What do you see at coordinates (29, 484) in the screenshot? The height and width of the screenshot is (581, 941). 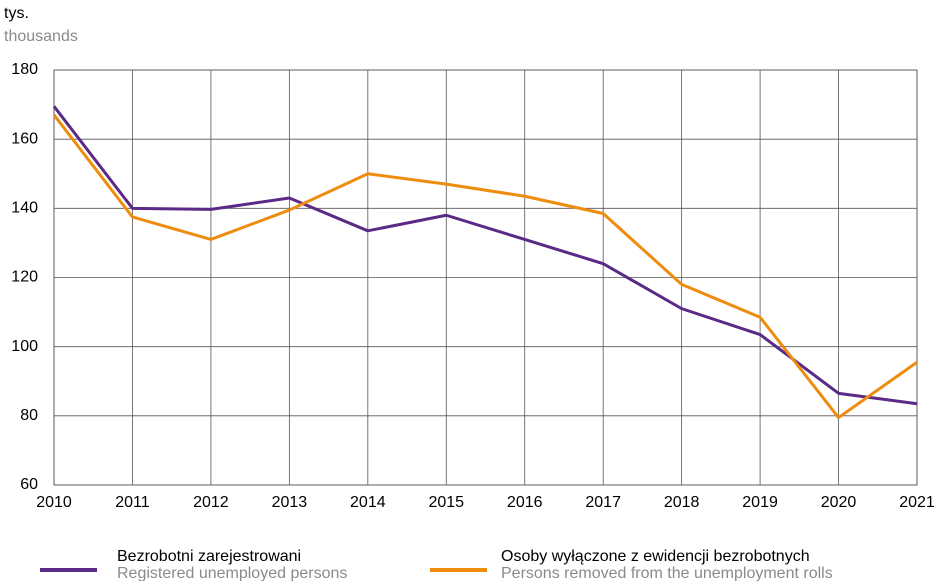 I see `y-tick-label: 60` at bounding box center [29, 484].